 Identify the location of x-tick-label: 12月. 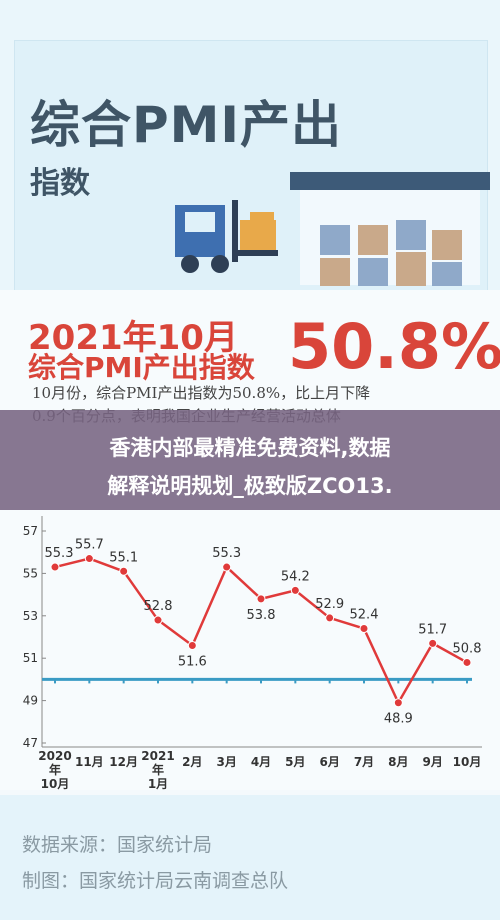
(123, 762).